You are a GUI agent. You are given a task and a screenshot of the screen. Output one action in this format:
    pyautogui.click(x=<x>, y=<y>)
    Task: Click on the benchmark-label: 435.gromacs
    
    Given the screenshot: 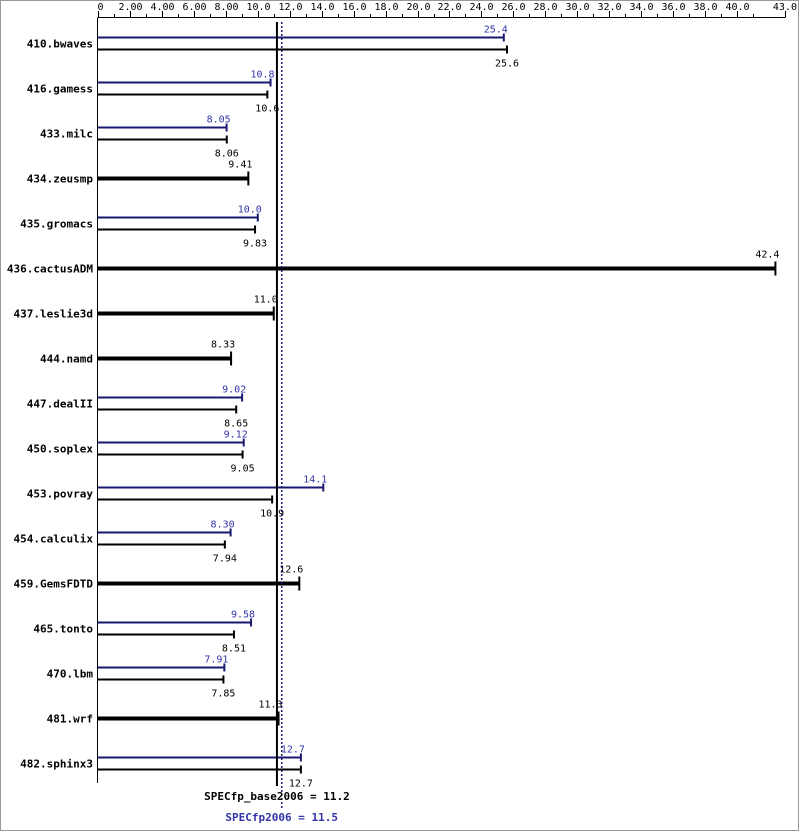 What is the action you would take?
    pyautogui.click(x=56, y=224)
    